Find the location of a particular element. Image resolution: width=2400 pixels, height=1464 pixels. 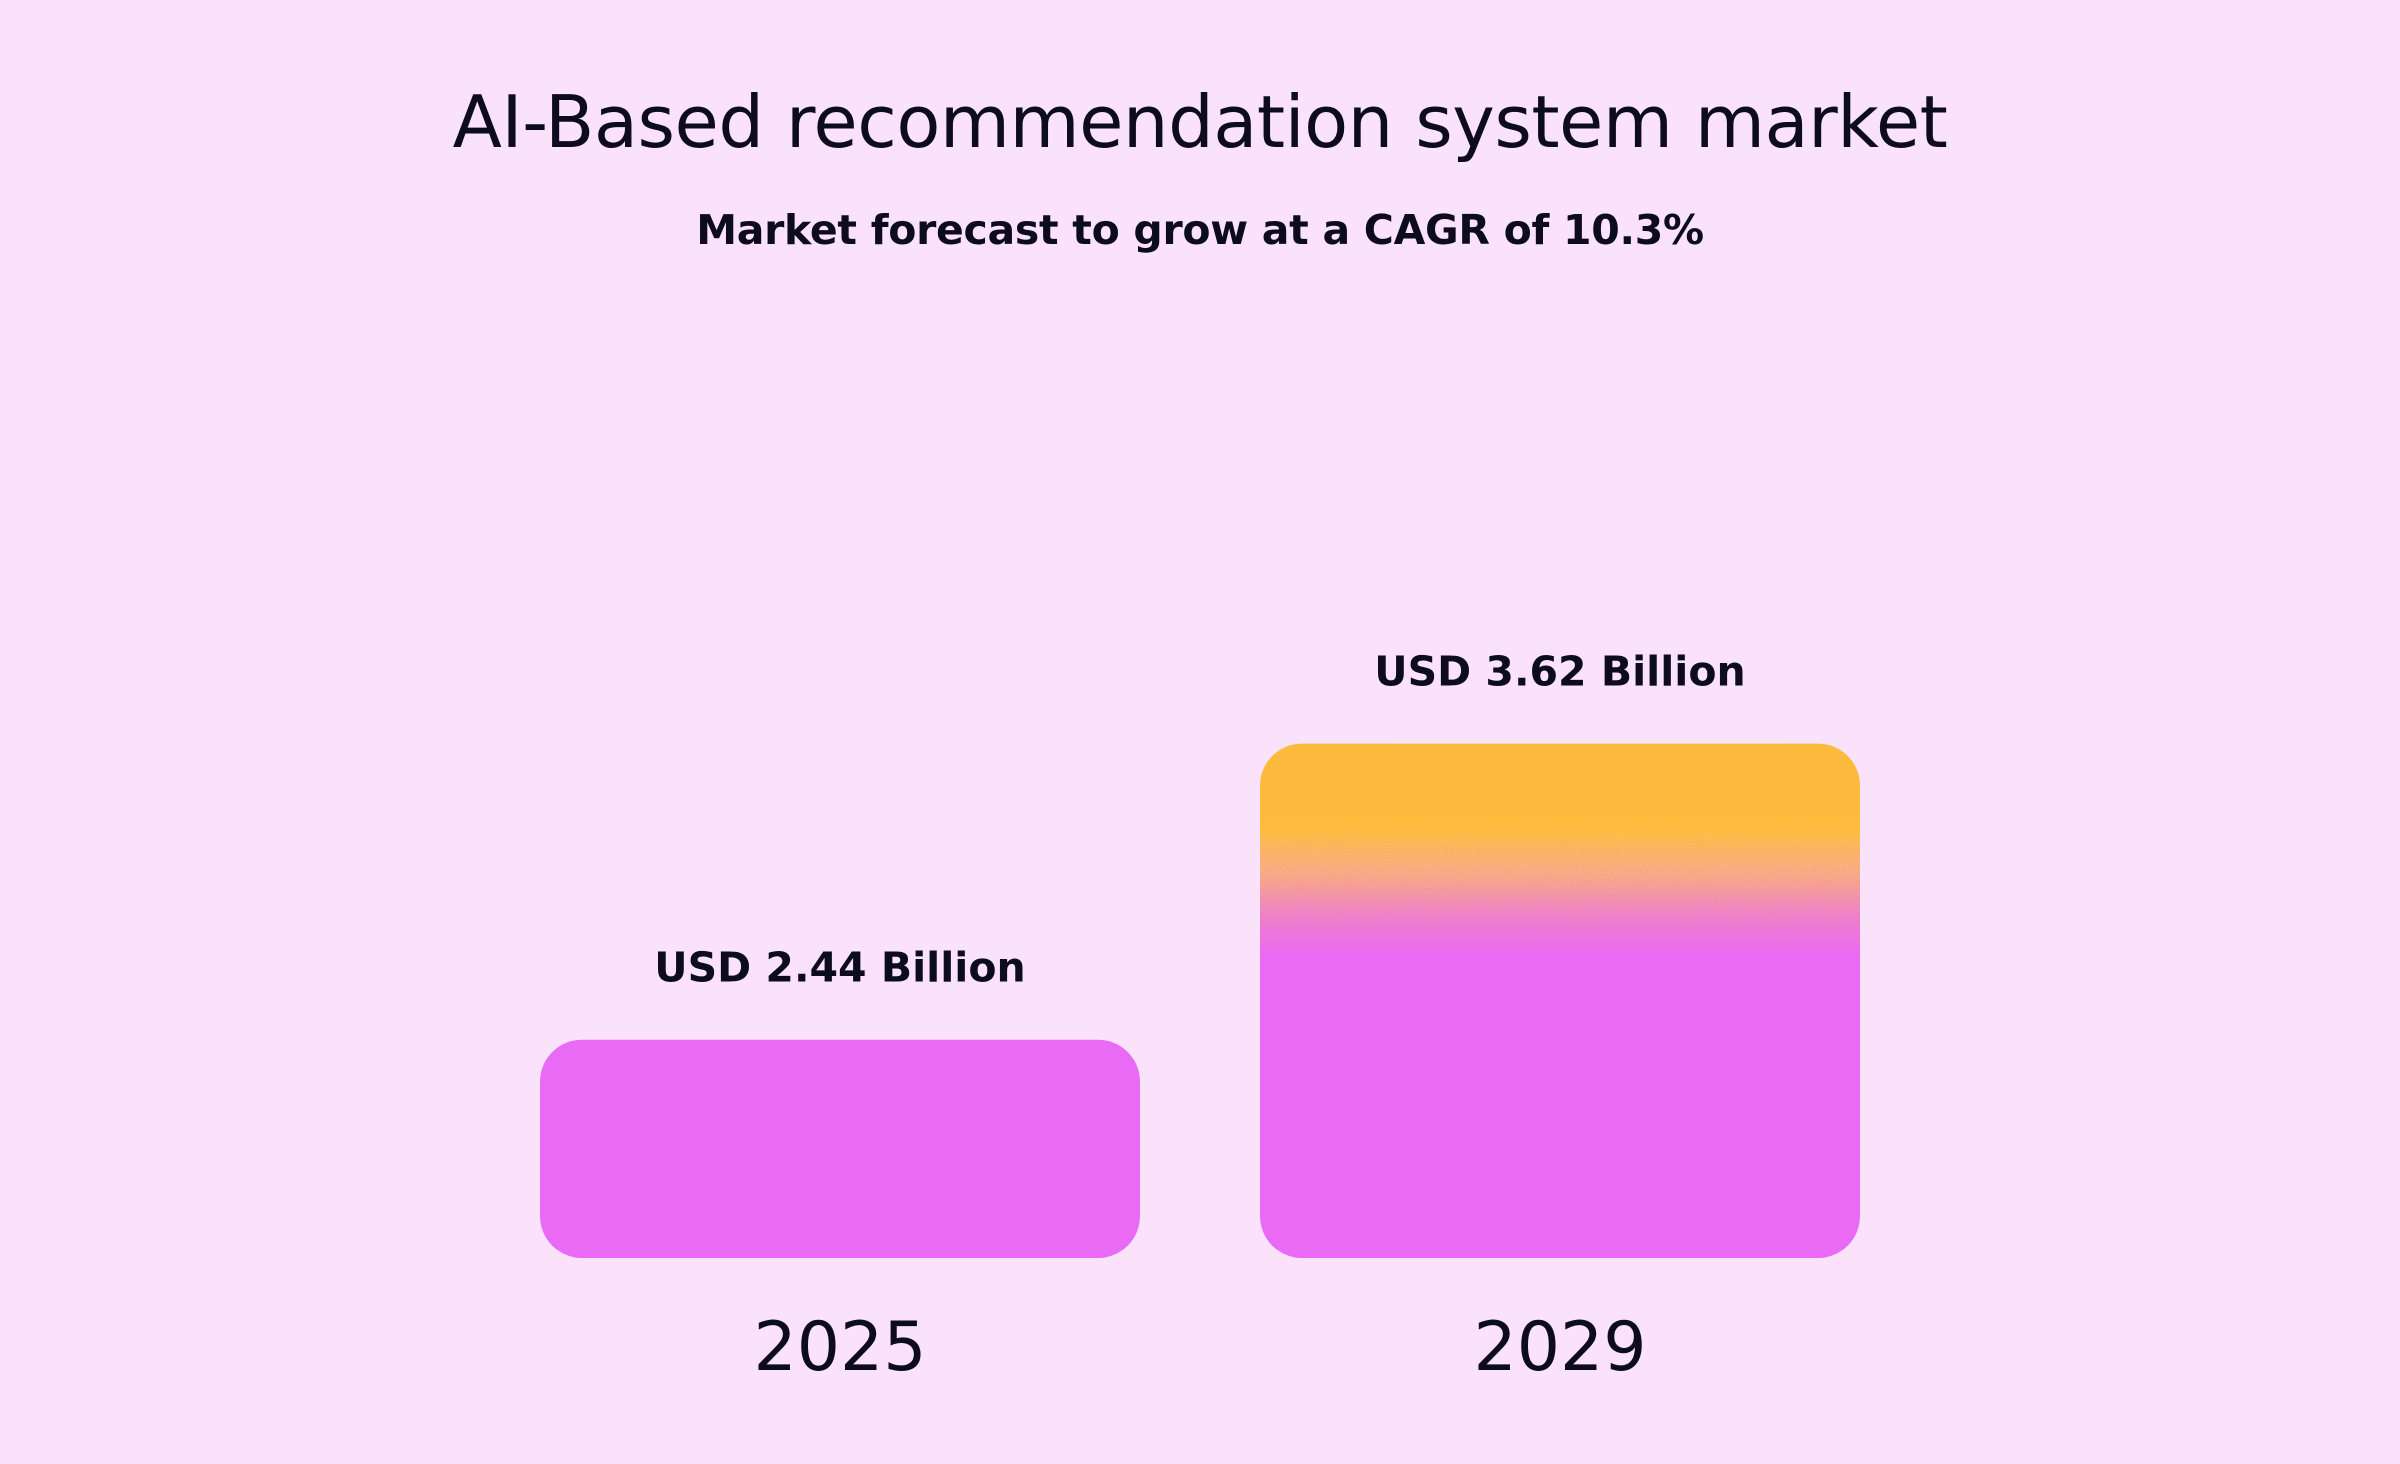

chart-title: AI-Based recommendation system market is located at coordinates (1200, 122).